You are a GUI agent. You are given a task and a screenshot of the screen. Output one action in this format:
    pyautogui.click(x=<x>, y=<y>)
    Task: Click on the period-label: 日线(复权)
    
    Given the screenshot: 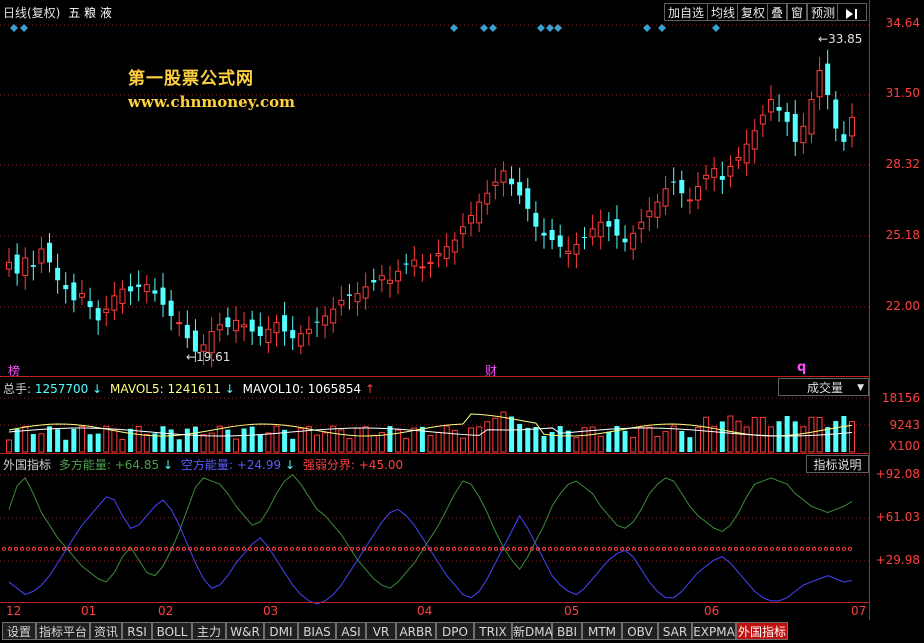 What is the action you would take?
    pyautogui.click(x=32, y=13)
    